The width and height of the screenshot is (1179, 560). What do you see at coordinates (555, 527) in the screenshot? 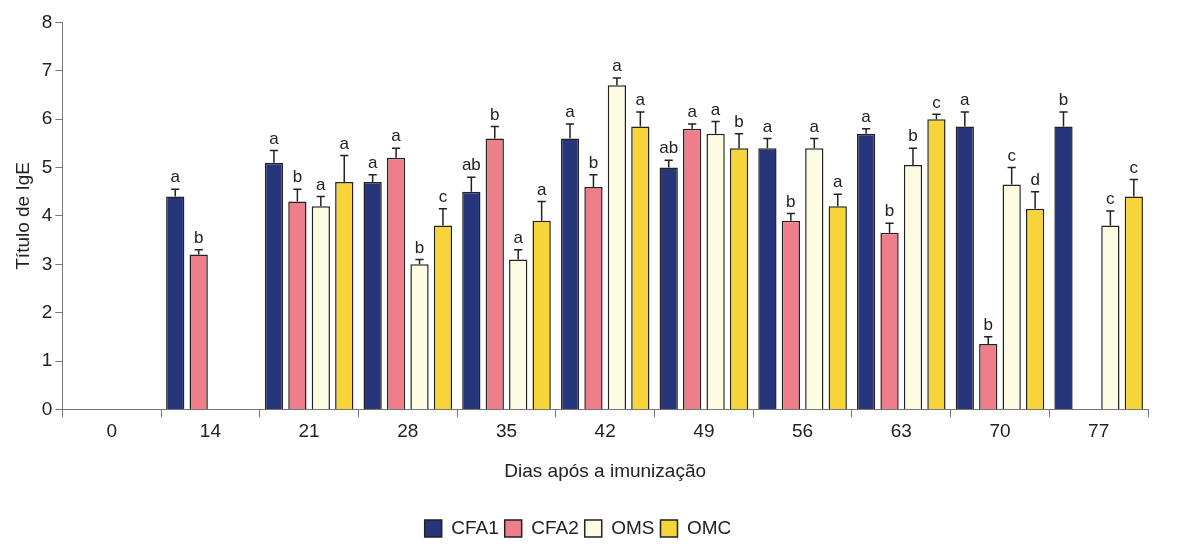
I see `legend-label: CFA2` at bounding box center [555, 527].